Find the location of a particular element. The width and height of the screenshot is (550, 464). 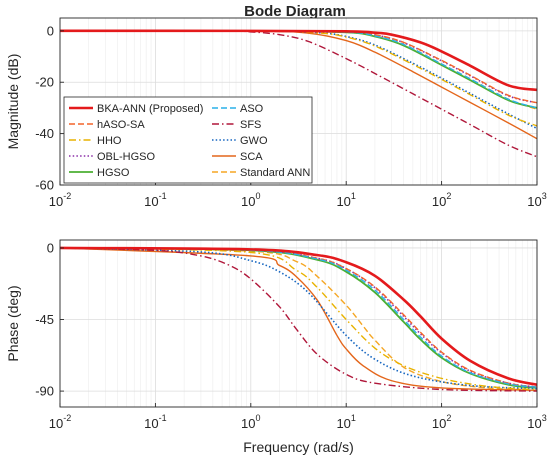

y-axis-label: Magnitude (dB) is located at coordinates (13, 102).